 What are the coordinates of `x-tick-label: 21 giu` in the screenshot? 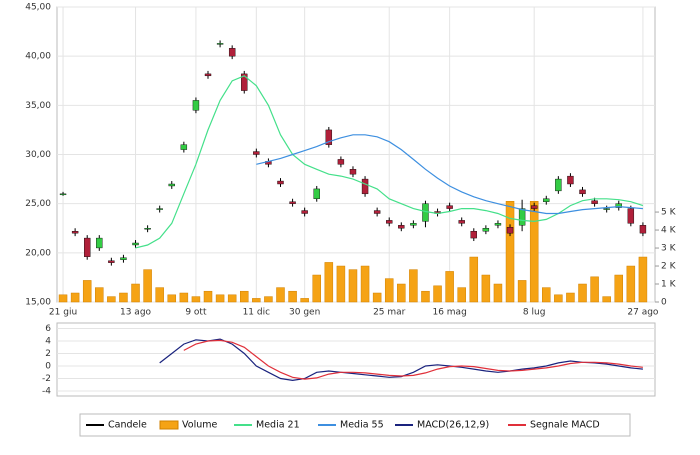 It's located at (63, 313).